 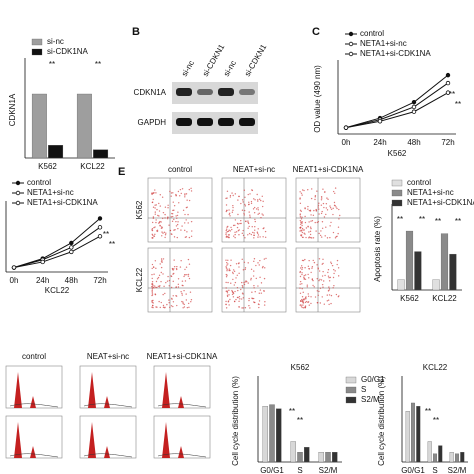 What do you see at coordinates (351, 390) in the screenshot?
I see `legend-swatch` at bounding box center [351, 390].